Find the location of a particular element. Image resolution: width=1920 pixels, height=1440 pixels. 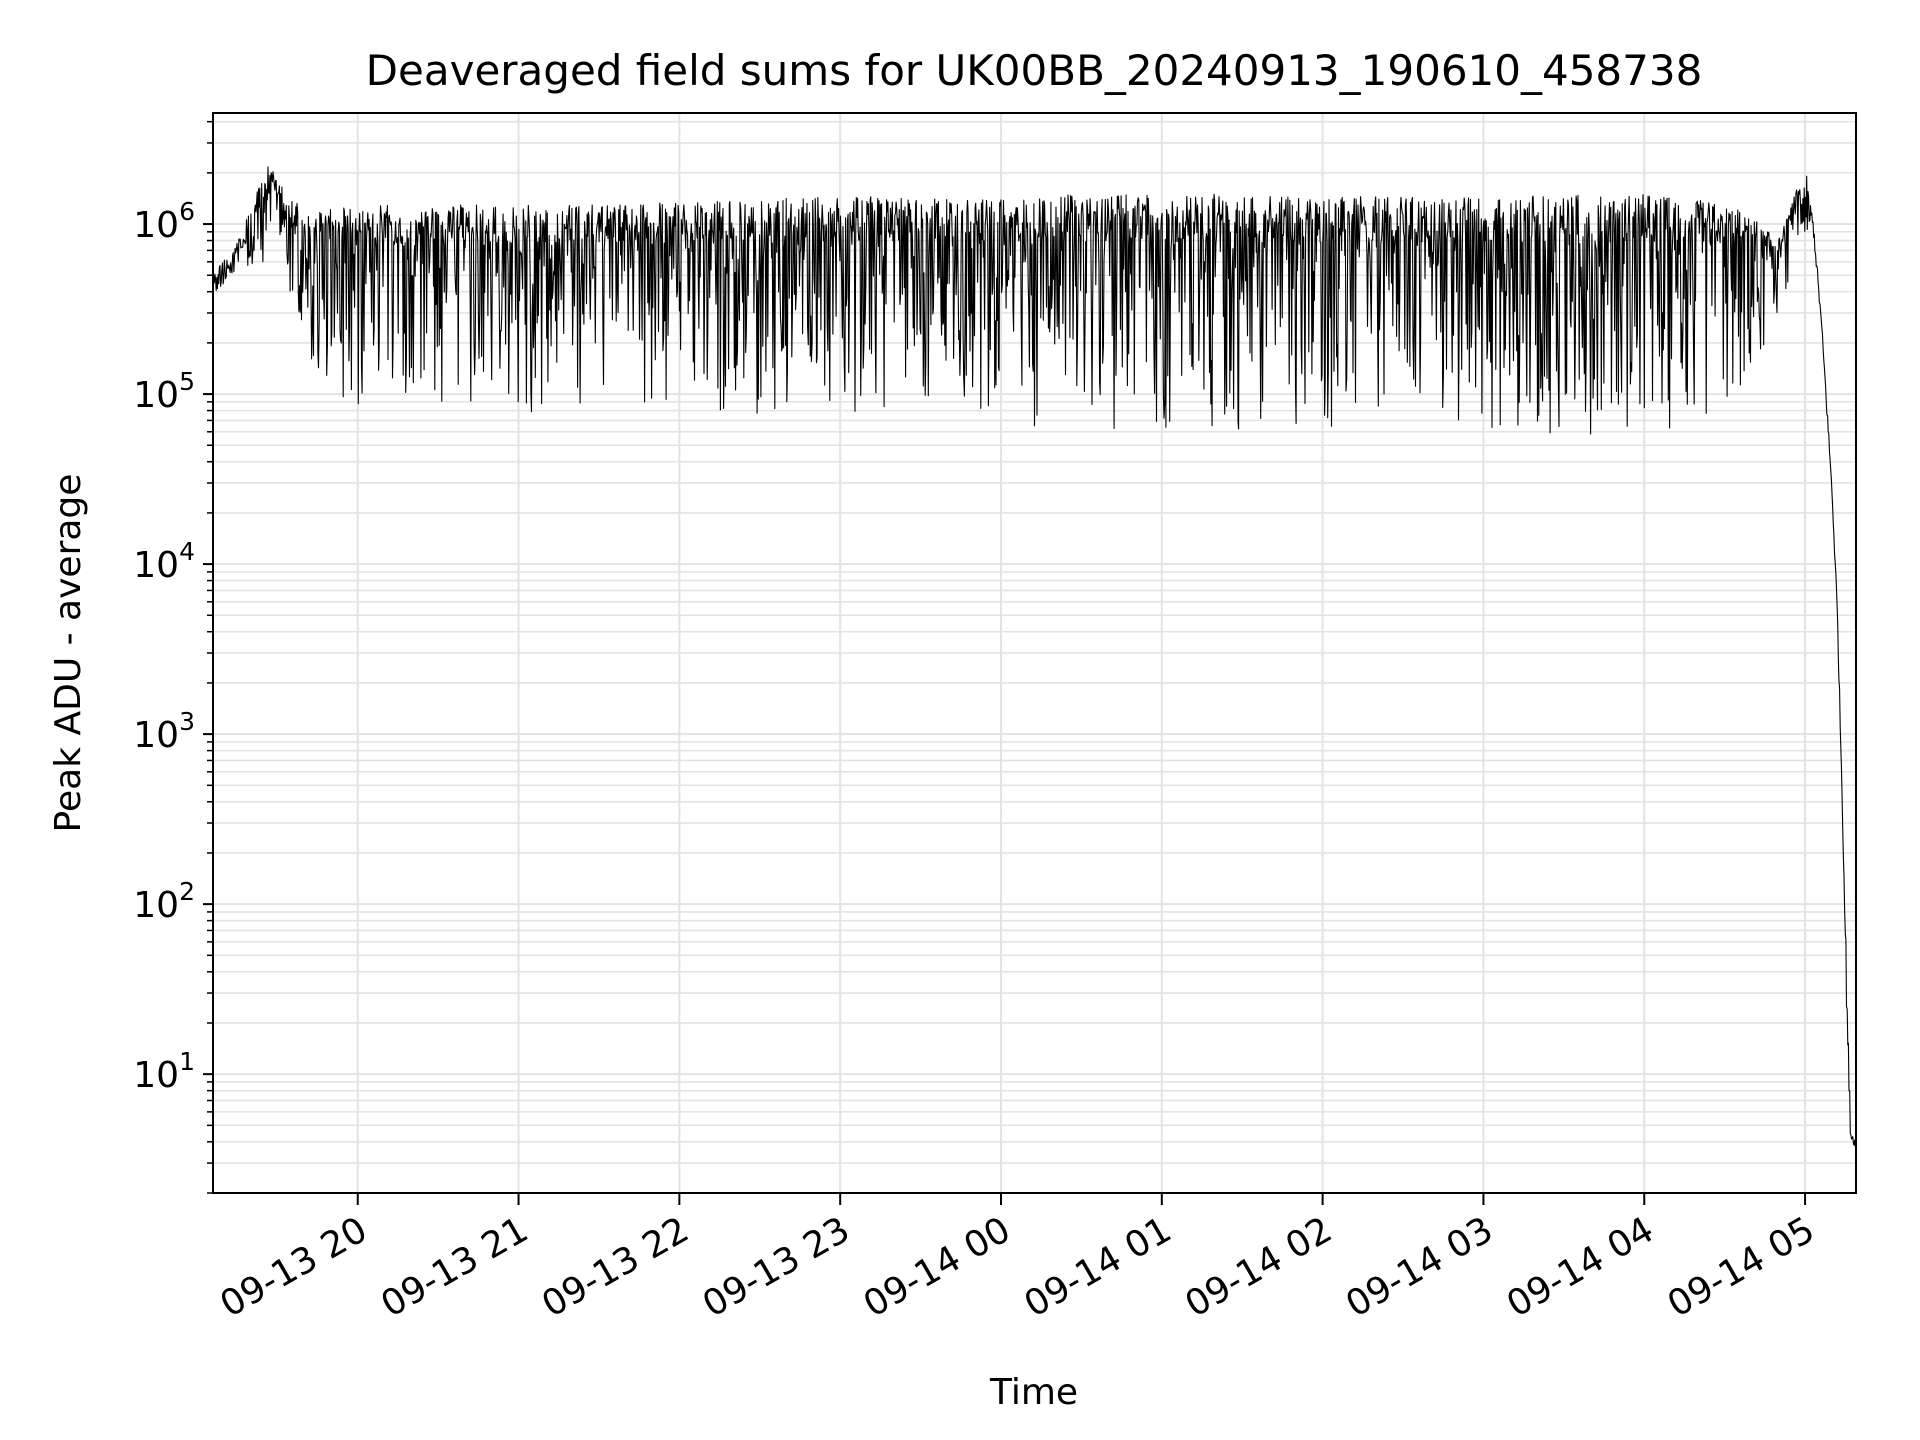

y-tick-label: 10³ is located at coordinates (164, 731).